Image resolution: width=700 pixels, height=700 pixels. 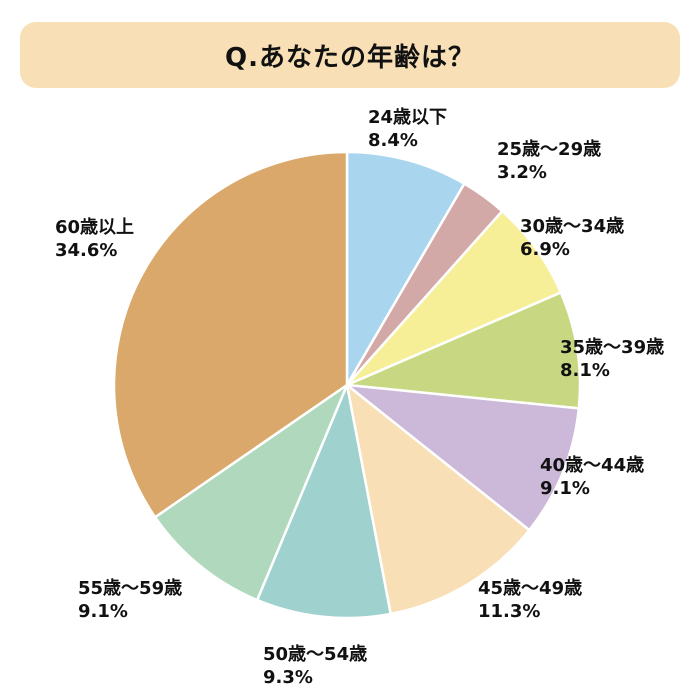 What do you see at coordinates (549, 161) in the screenshot?
I see `slice-label-2: 25歳～29歳 3.2%` at bounding box center [549, 161].